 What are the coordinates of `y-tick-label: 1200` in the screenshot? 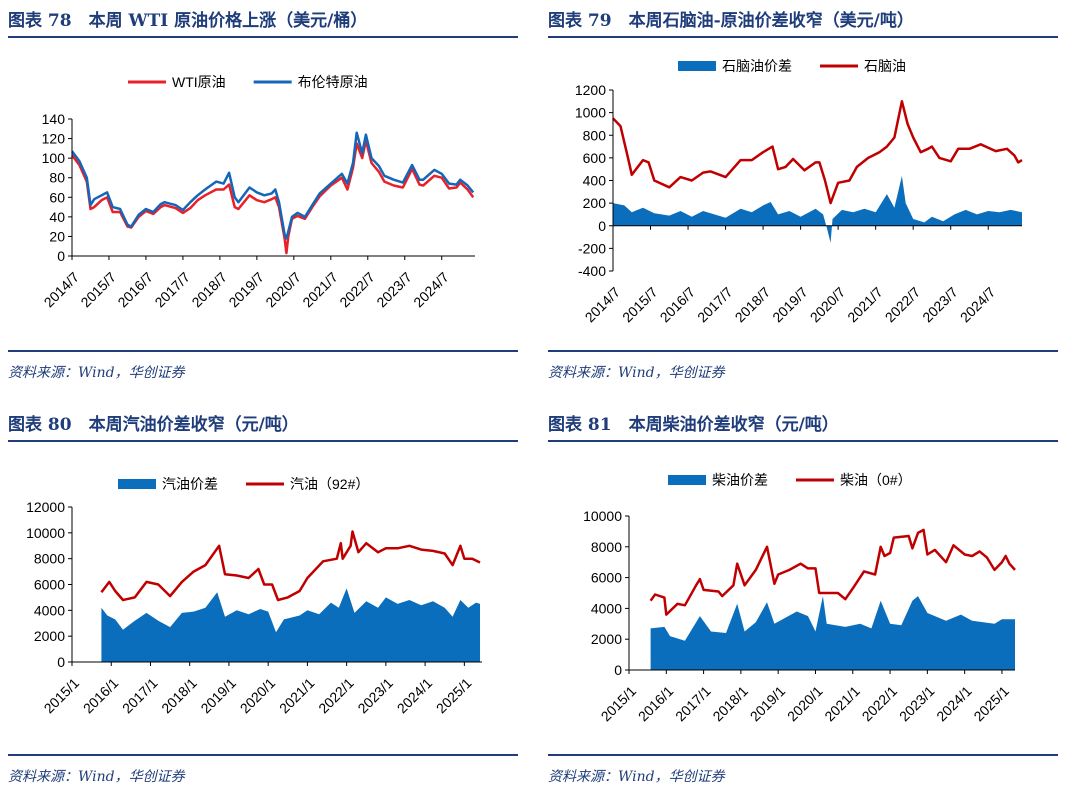 It's located at (590, 90).